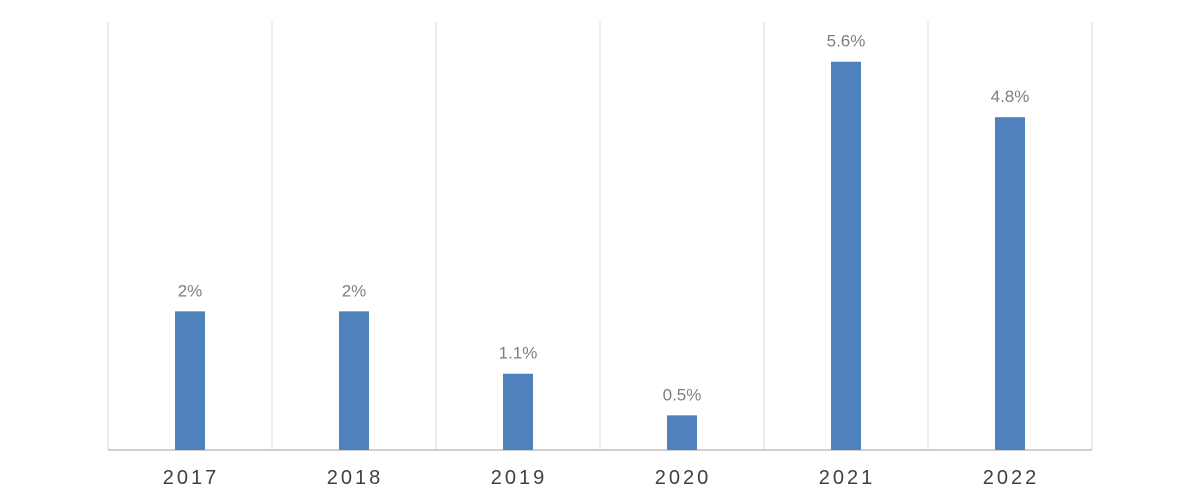 The height and width of the screenshot is (502, 1200). Describe the element at coordinates (1011, 478) in the screenshot. I see `x-tick-label-2022: 2022` at that location.